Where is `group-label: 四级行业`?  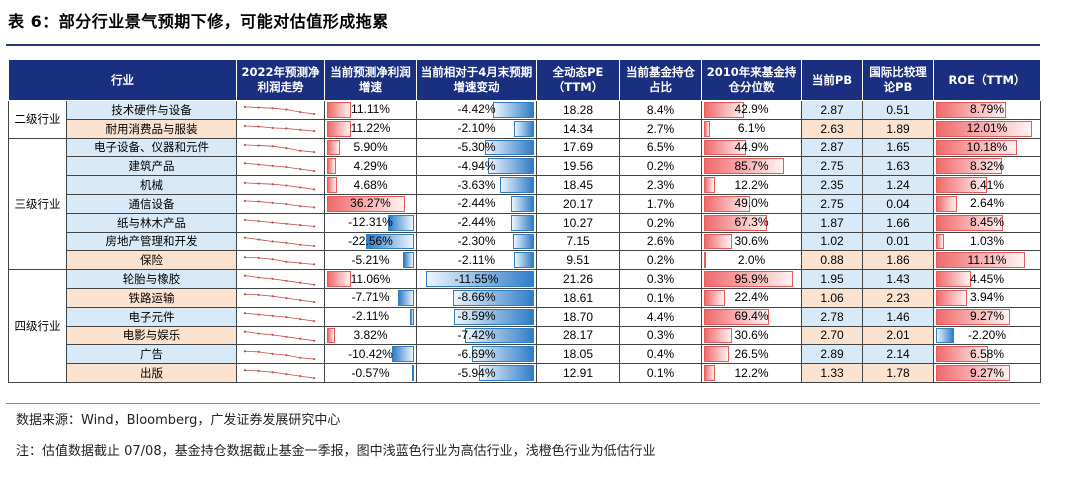 group-label: 四级行业 is located at coordinates (37, 326).